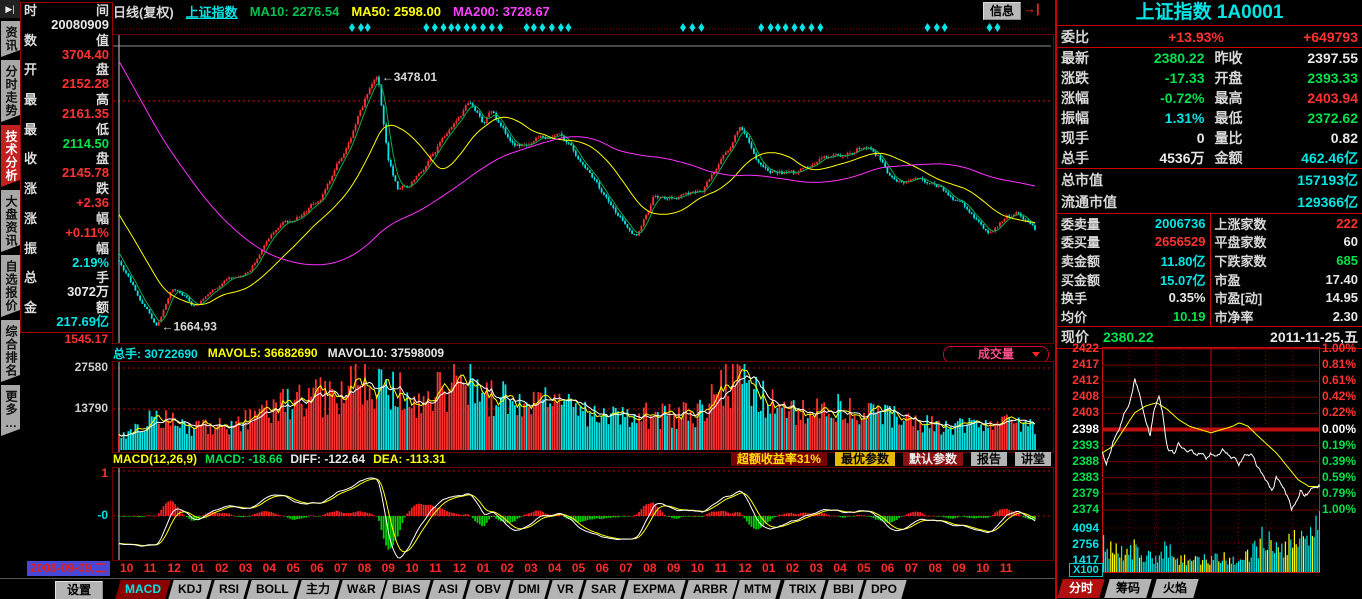  What do you see at coordinates (104, 473) in the screenshot?
I see `macd-scale-top: 1` at bounding box center [104, 473].